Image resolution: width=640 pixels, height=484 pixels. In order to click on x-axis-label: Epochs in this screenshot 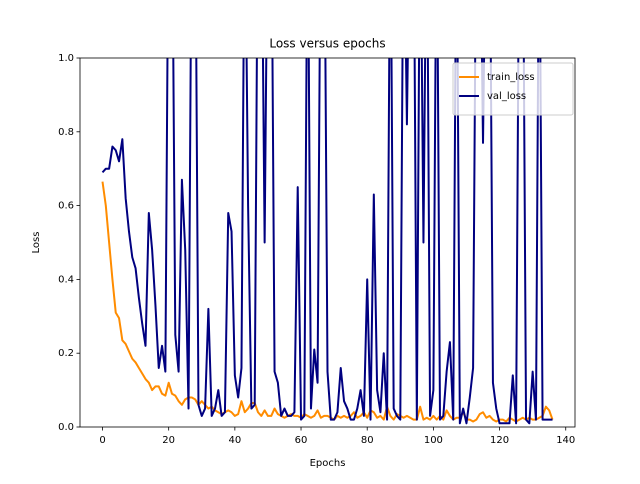, I will do `click(328, 463)`.